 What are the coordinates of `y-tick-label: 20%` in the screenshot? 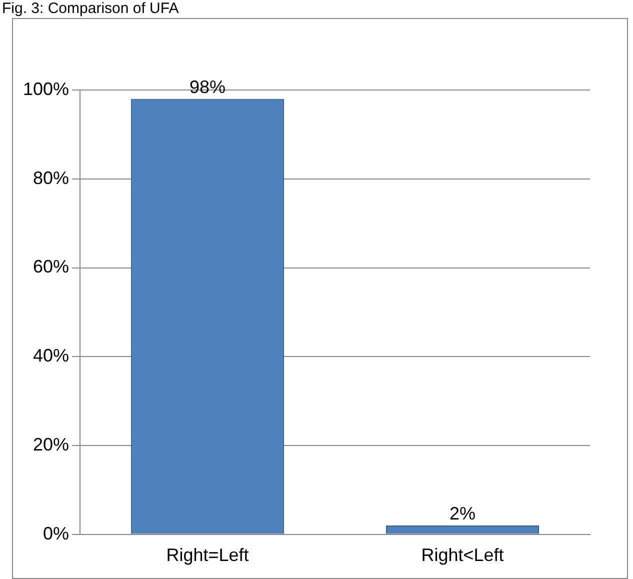 It's located at (51, 444).